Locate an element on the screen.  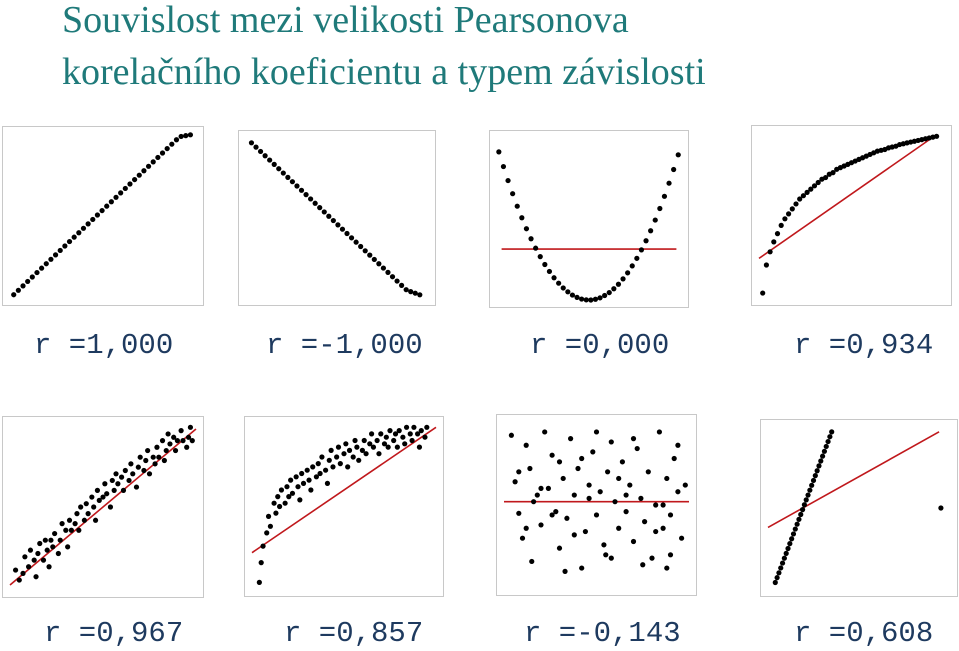
r-label-7: r =-0,143 is located at coordinates (602, 633).